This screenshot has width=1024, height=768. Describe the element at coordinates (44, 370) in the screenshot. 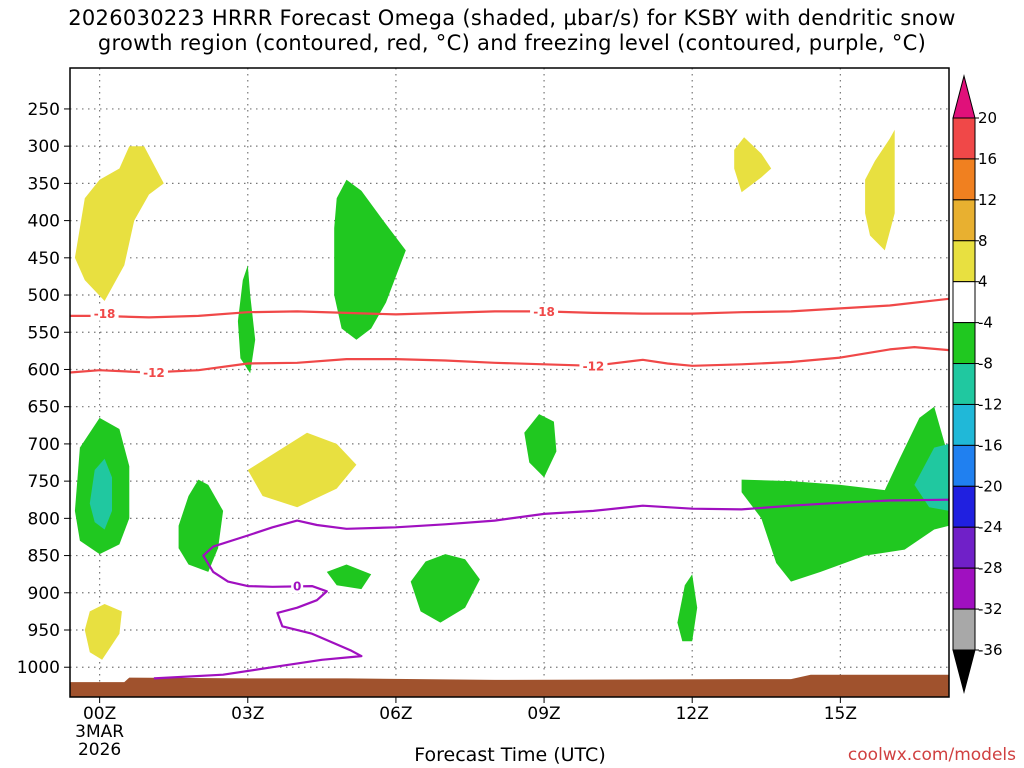

I see `y-tick-label-600: 600` at that location.